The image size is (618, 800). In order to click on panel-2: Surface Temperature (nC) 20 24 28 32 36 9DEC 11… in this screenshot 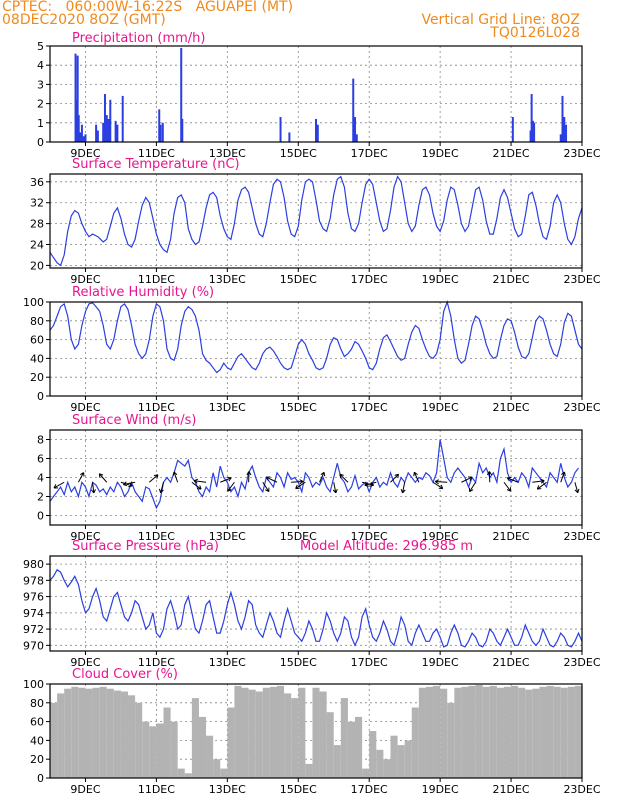, I will do `click(315, 221)`.